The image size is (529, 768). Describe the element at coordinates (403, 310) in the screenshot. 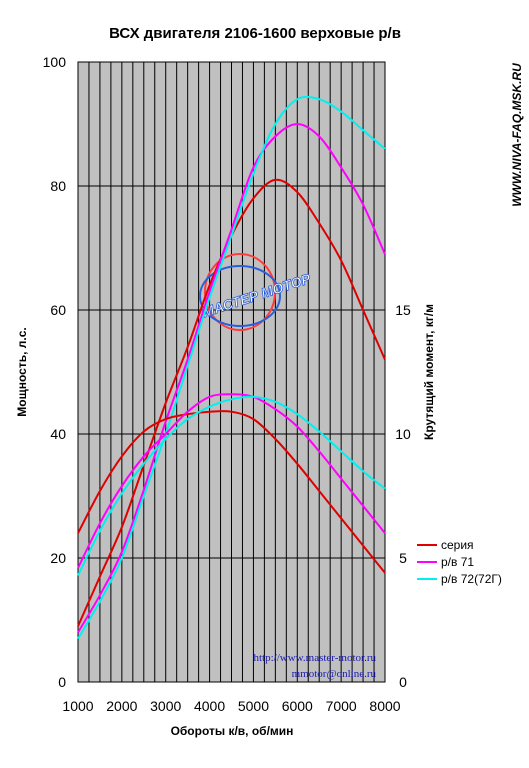

I see `y-right-tick-label: 15` at that location.